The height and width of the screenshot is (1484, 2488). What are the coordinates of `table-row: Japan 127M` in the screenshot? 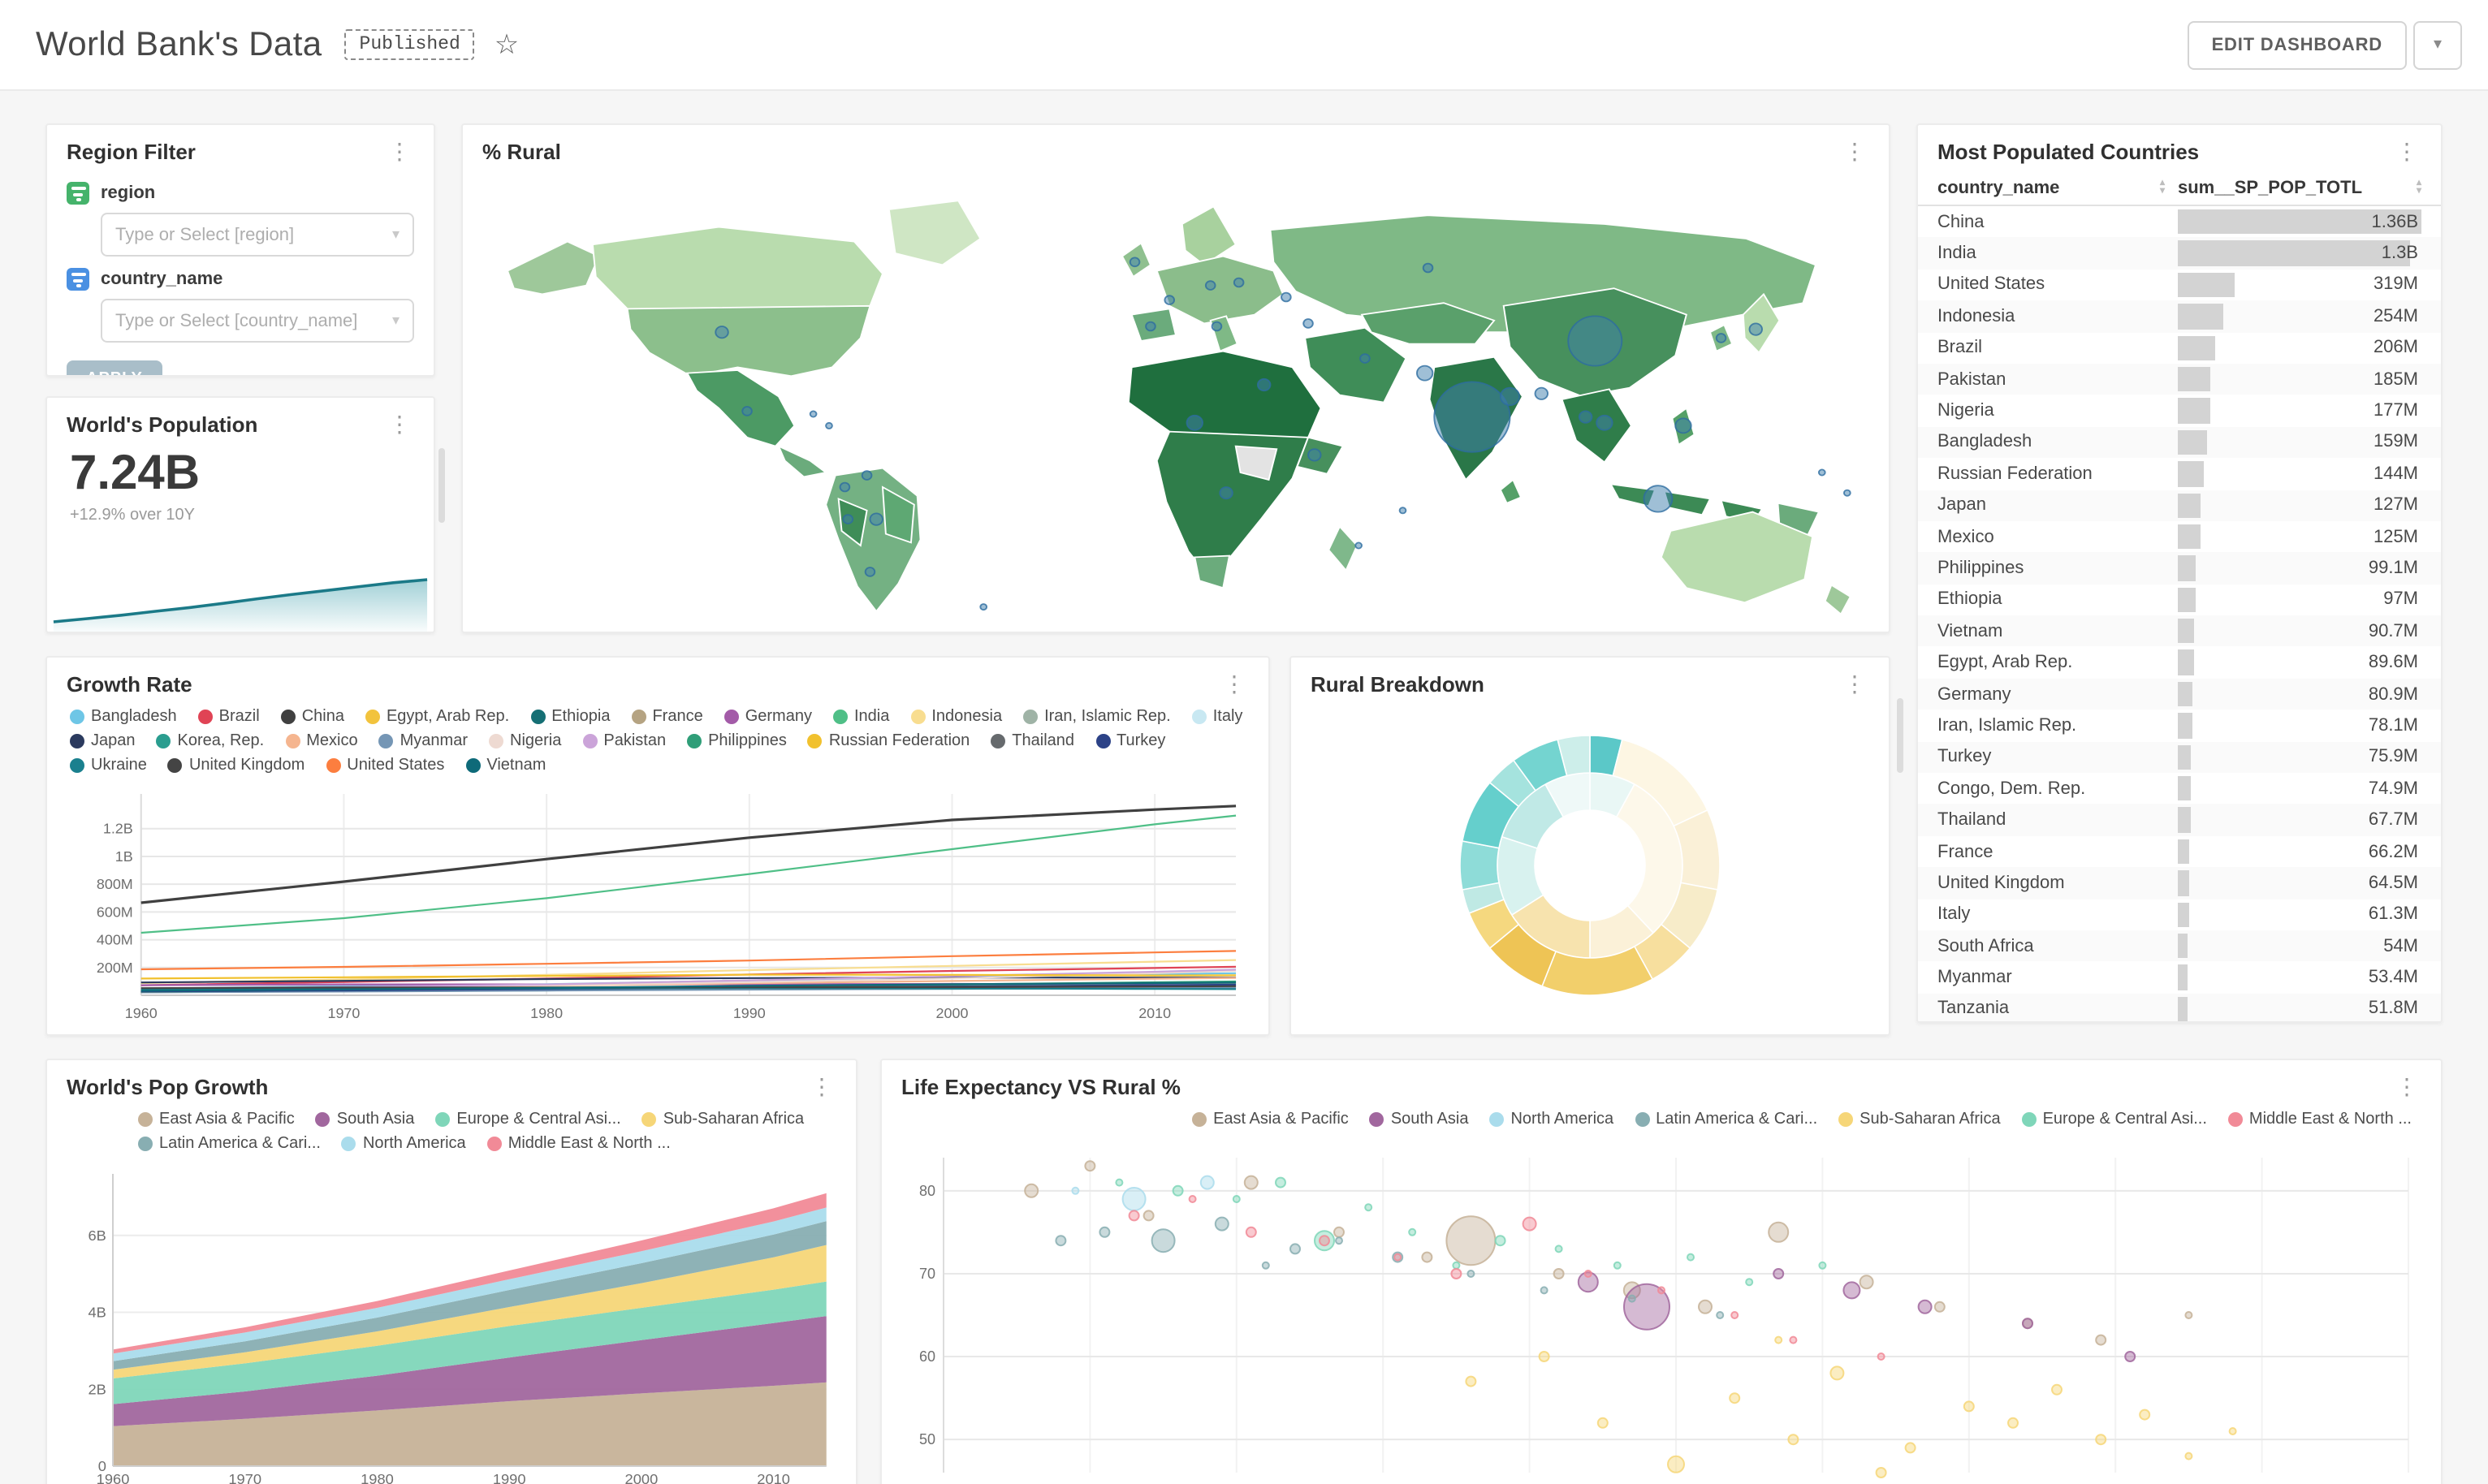 It's located at (2179, 505).